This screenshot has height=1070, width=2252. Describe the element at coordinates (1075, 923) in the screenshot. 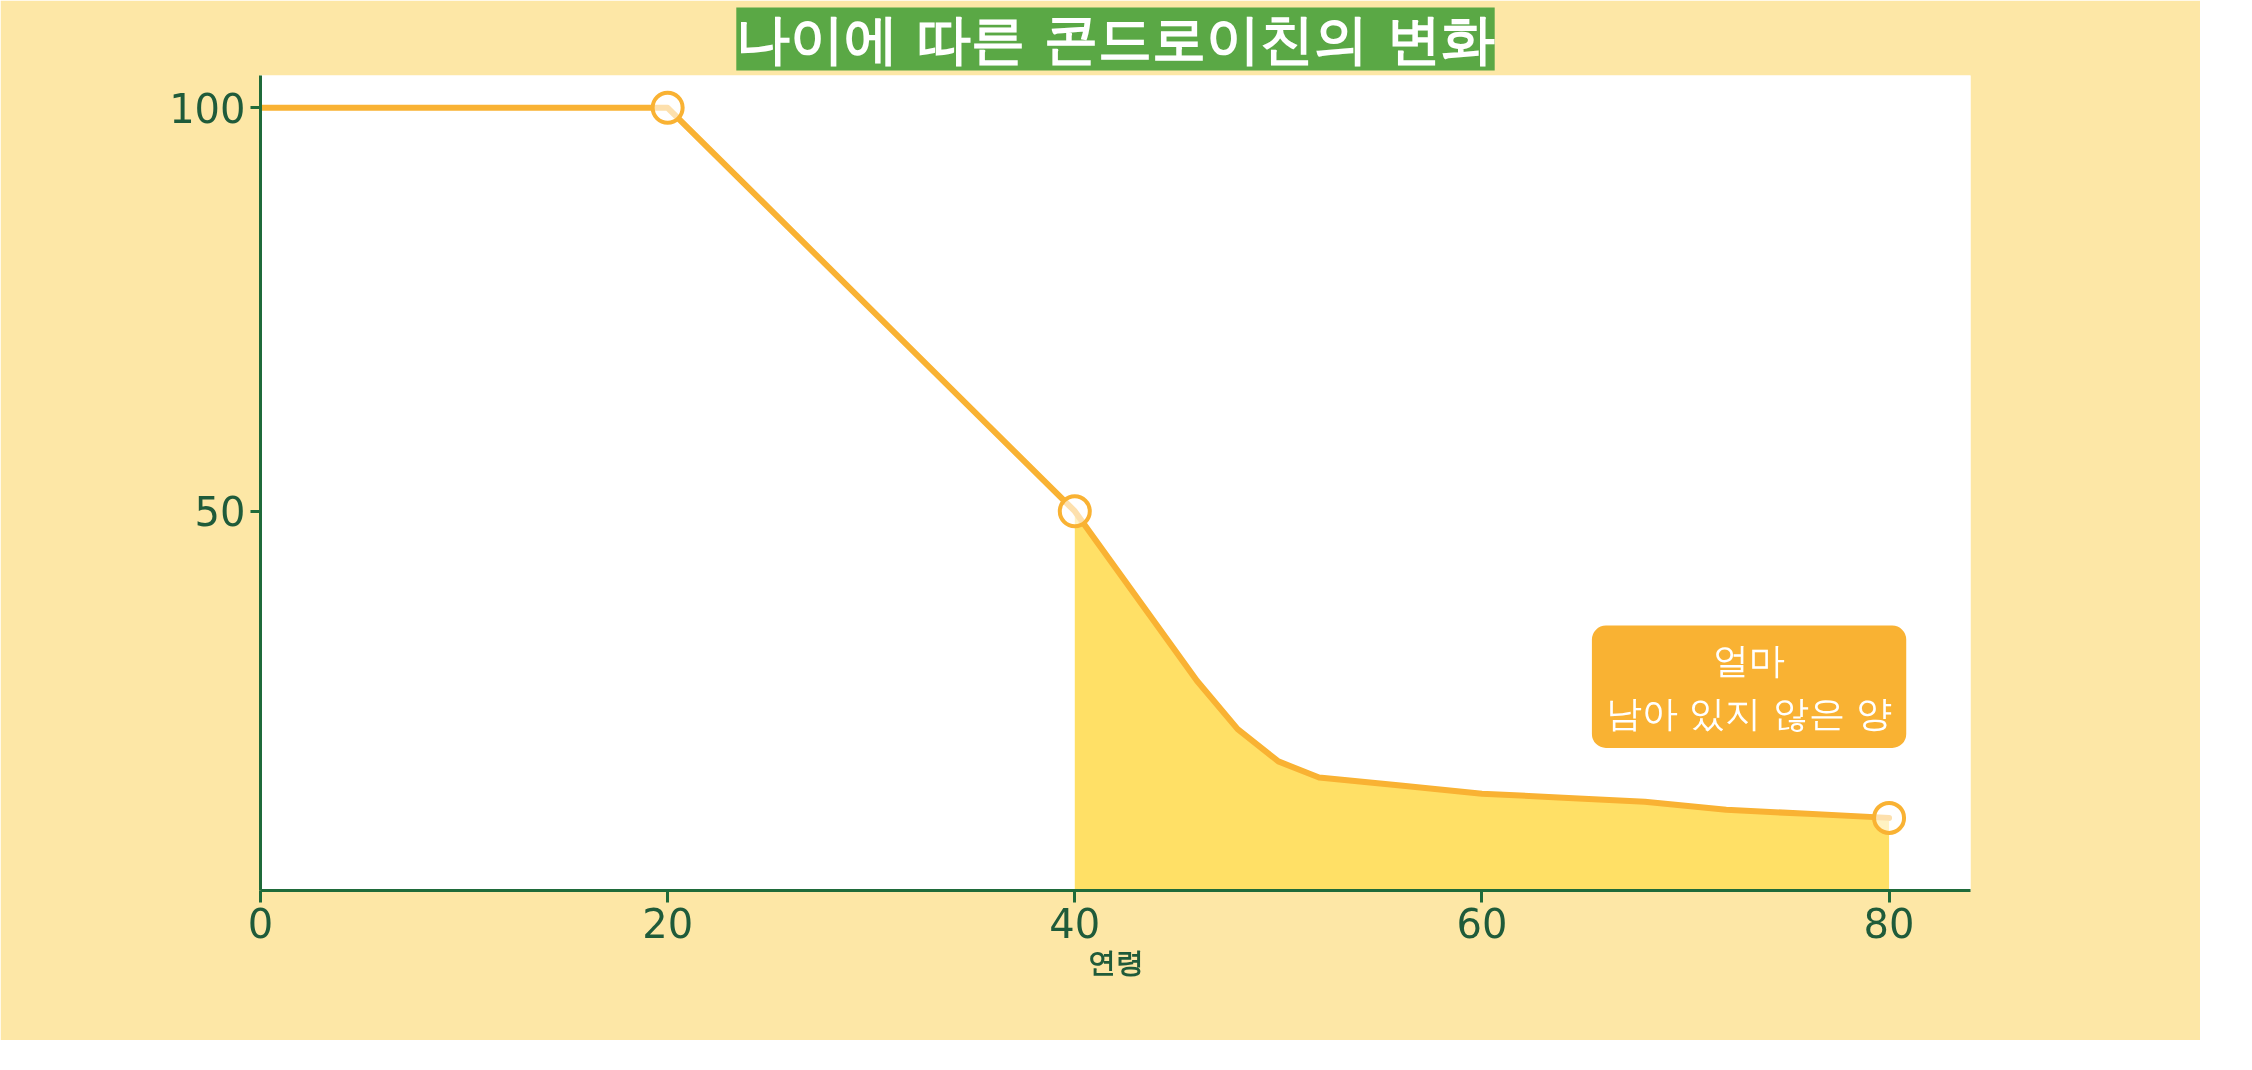

I see `x-tick-label: 40` at that location.